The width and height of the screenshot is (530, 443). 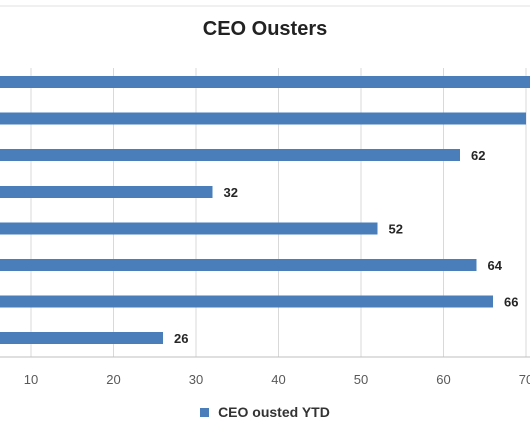 What do you see at coordinates (196, 379) in the screenshot?
I see `x-tick-label: 30` at bounding box center [196, 379].